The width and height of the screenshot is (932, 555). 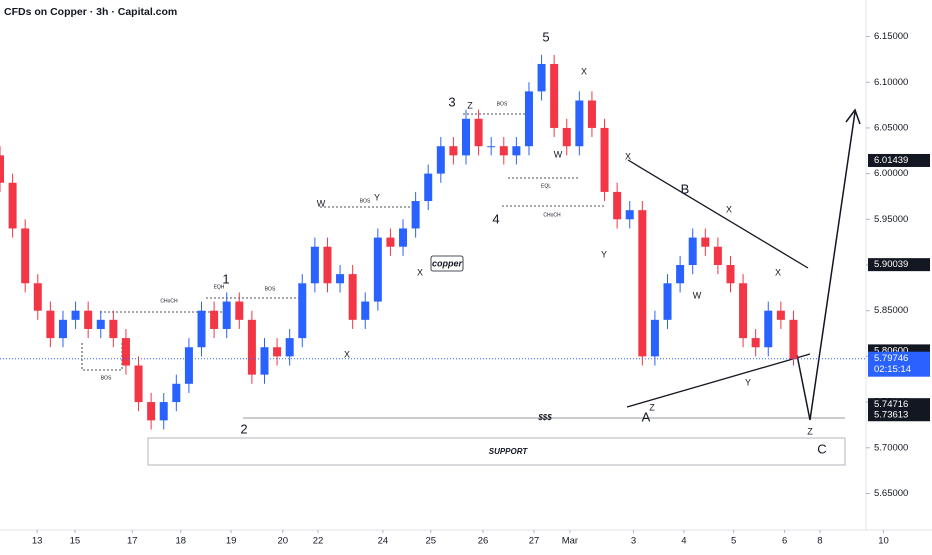 What do you see at coordinates (243, 428) in the screenshot?
I see `annotation: 2` at bounding box center [243, 428].